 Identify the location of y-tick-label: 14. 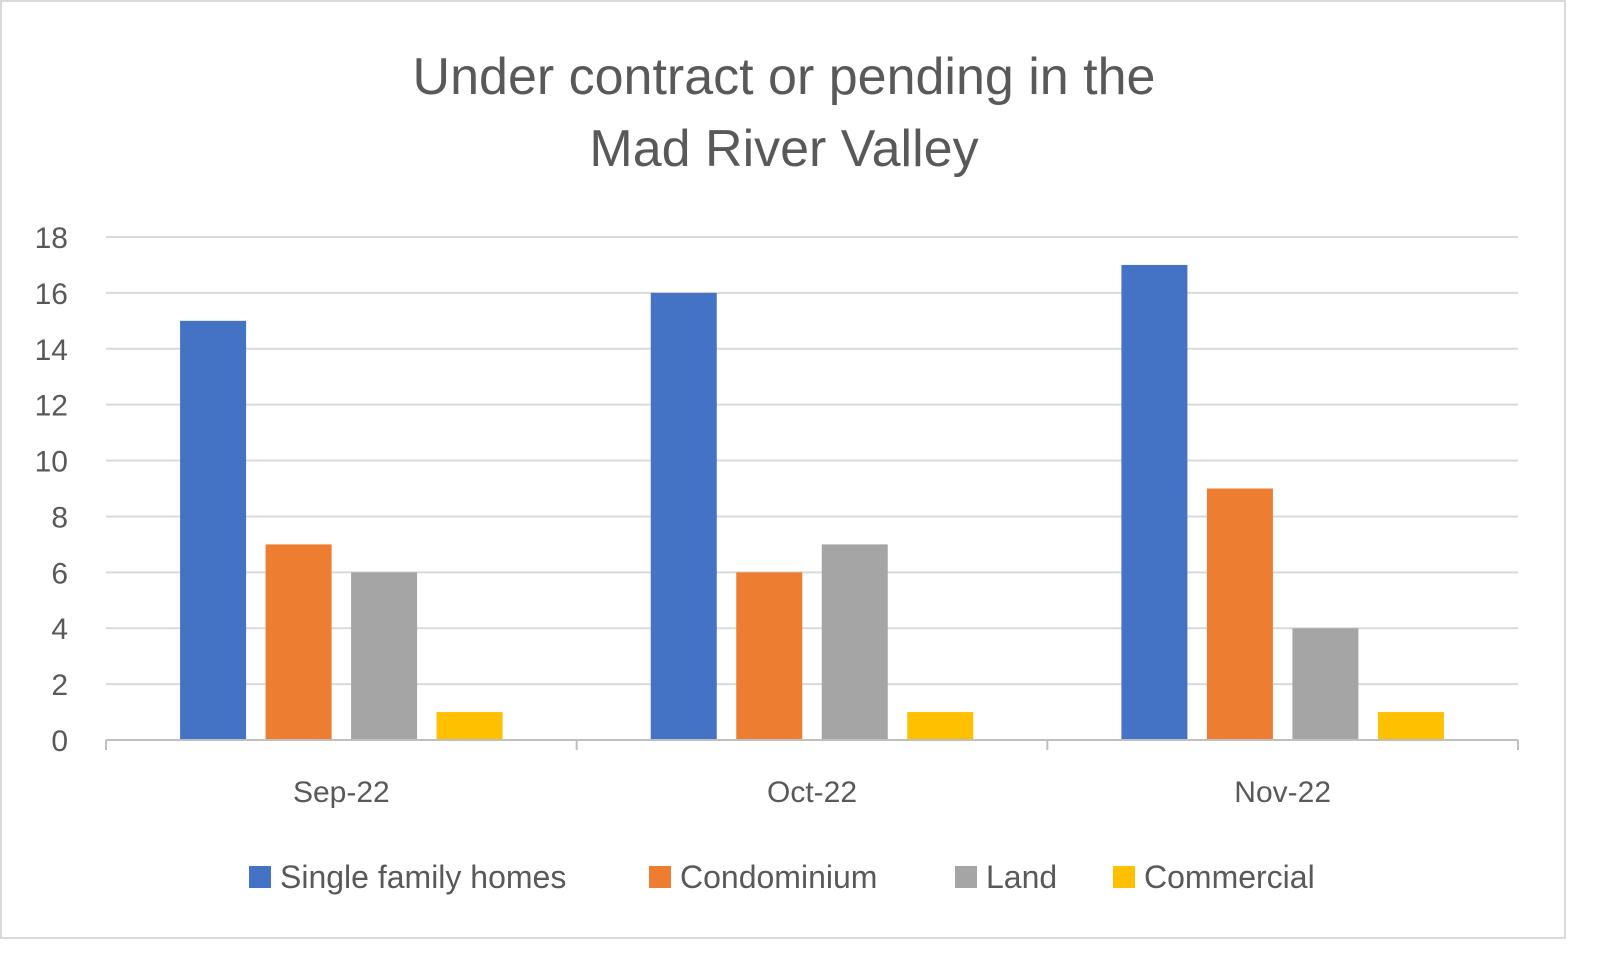
(51, 350).